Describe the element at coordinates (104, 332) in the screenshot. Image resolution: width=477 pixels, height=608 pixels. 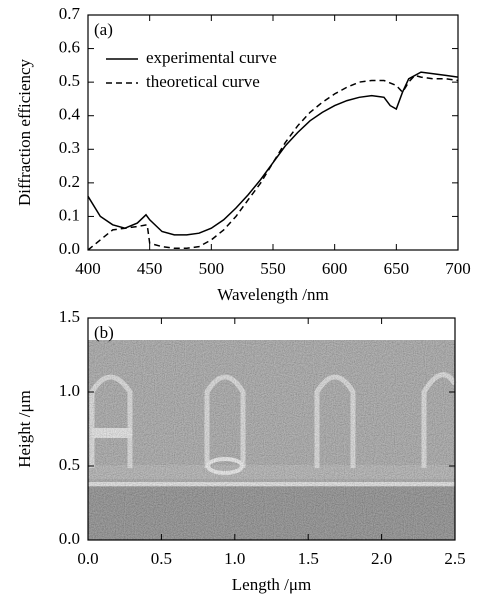
I see `annotation: (b)` at that location.